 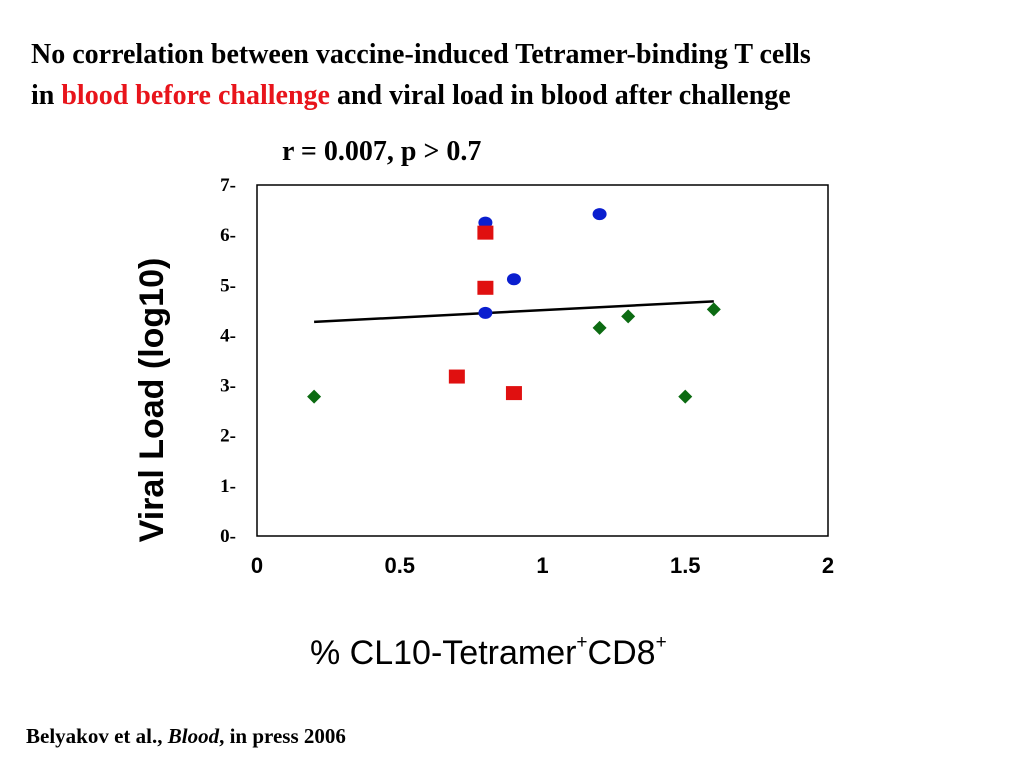 I want to click on y-tick-label: 6-, so click(x=228, y=235).